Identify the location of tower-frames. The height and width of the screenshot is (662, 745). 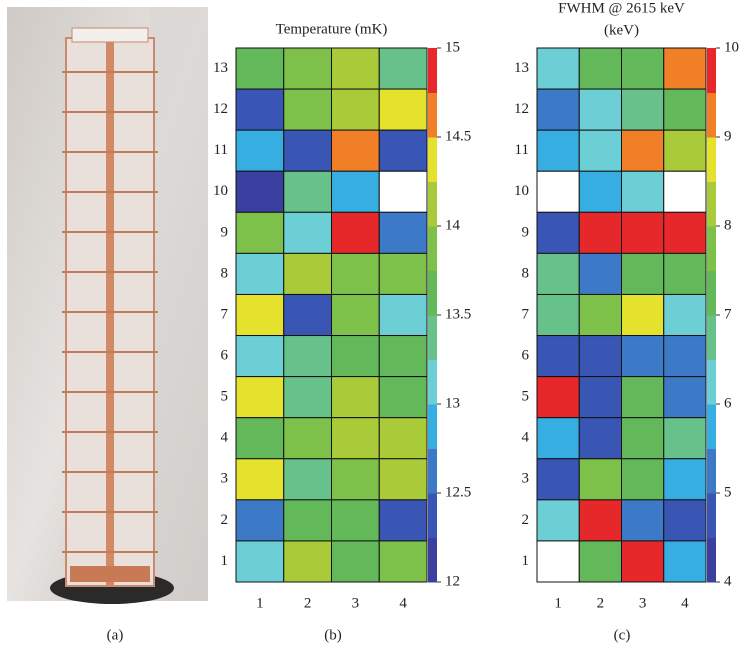
(110, 312).